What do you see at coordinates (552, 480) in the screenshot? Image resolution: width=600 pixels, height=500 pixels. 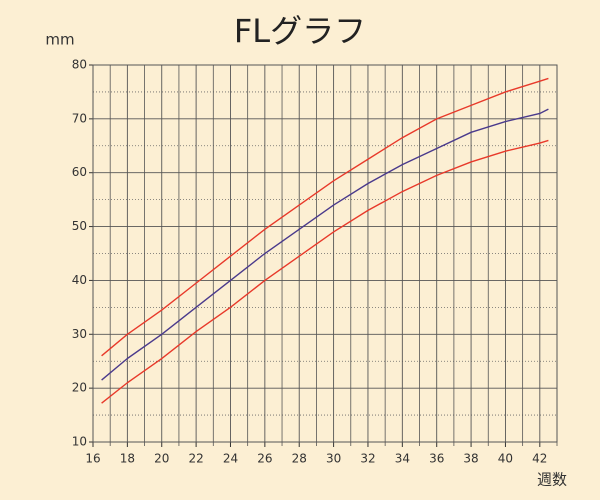 I see `x-axis-label: 週数` at bounding box center [552, 480].